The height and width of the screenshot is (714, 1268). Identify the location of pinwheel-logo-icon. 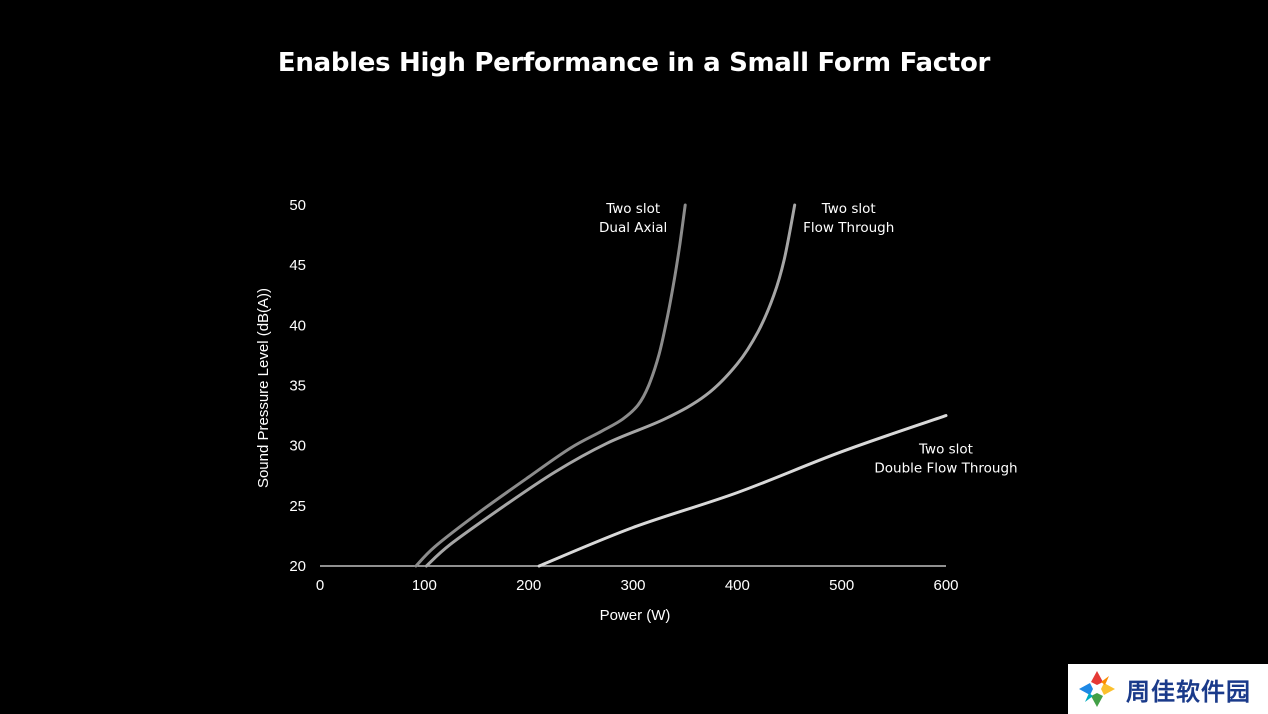
(1097, 689).